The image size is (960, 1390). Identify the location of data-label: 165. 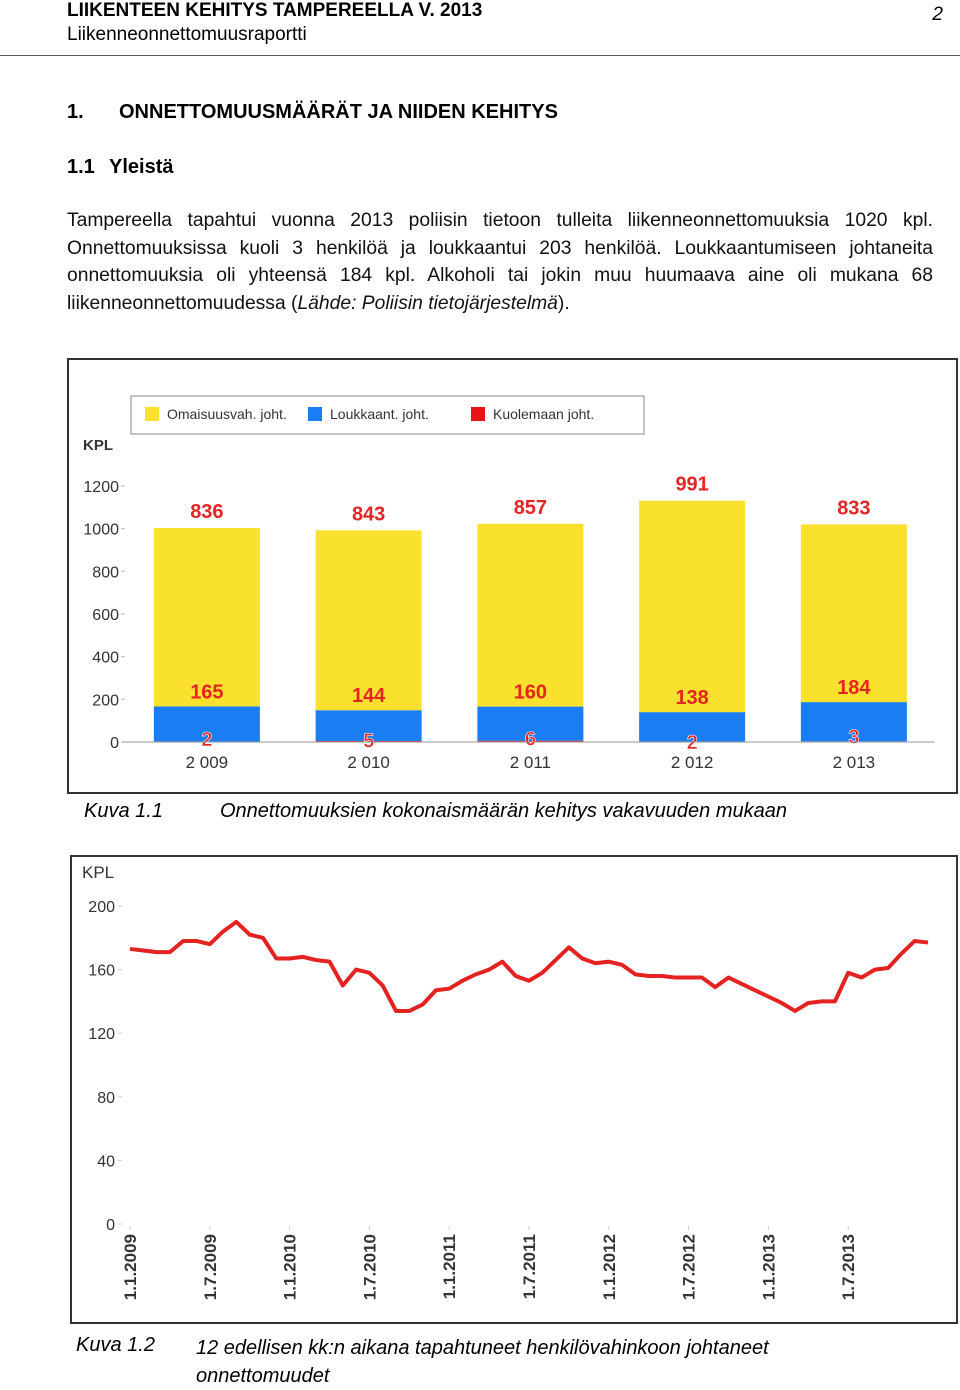
(206, 692).